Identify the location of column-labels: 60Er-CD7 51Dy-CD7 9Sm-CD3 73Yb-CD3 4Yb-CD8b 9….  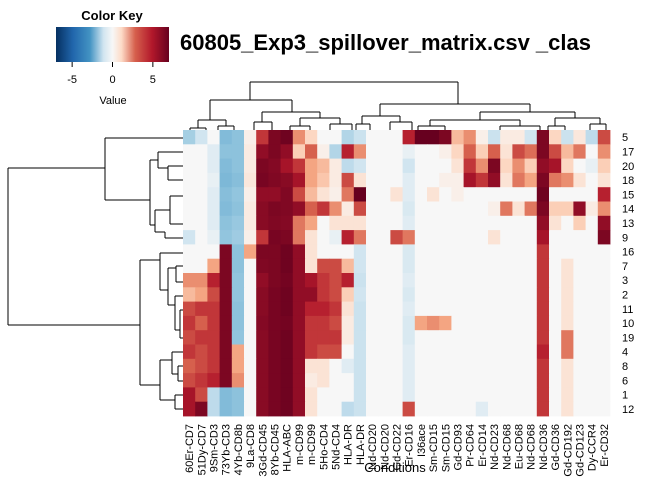
(397, 450).